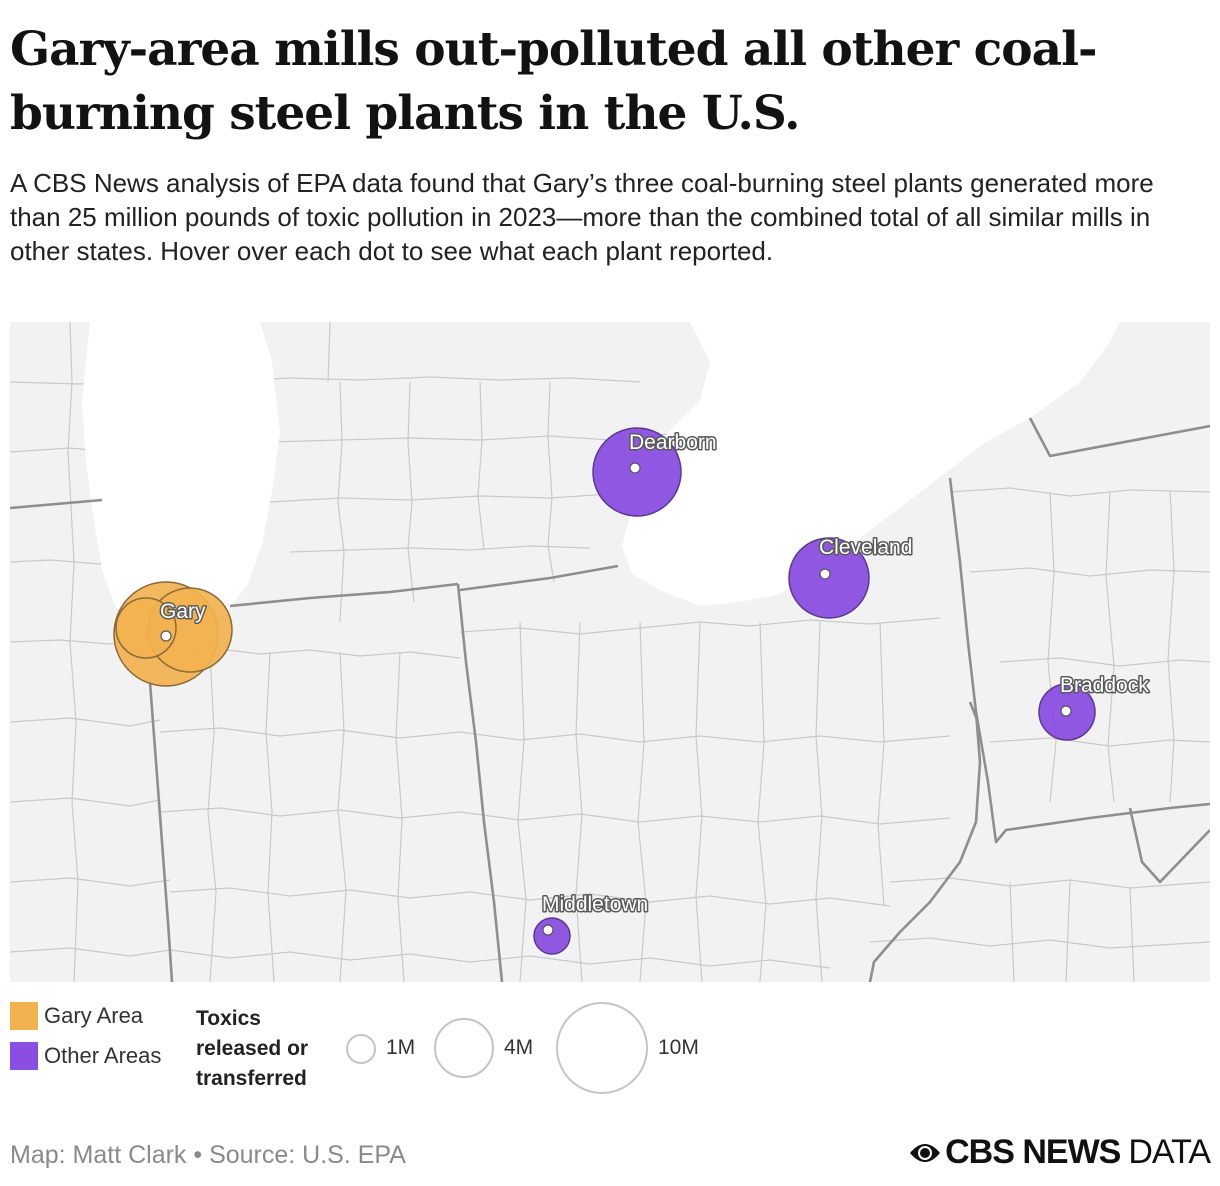 Image resolution: width=1220 pixels, height=1186 pixels. Describe the element at coordinates (166, 636) in the screenshot. I see `gary-location-dot` at that location.